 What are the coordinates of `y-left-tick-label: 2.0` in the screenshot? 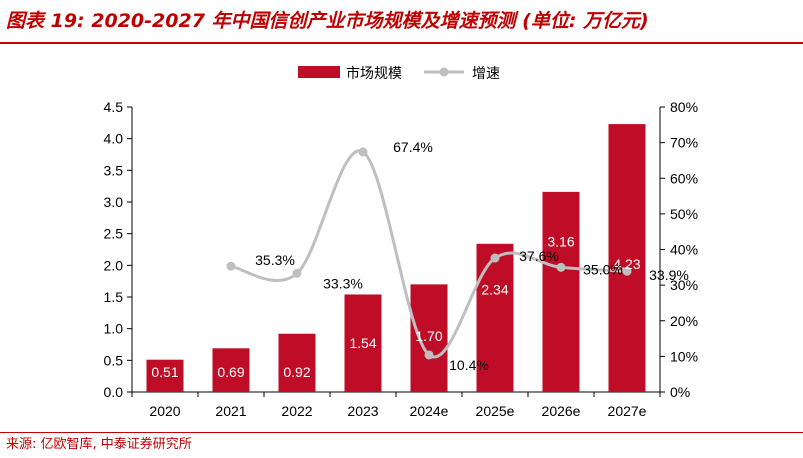 It's located at (114, 265).